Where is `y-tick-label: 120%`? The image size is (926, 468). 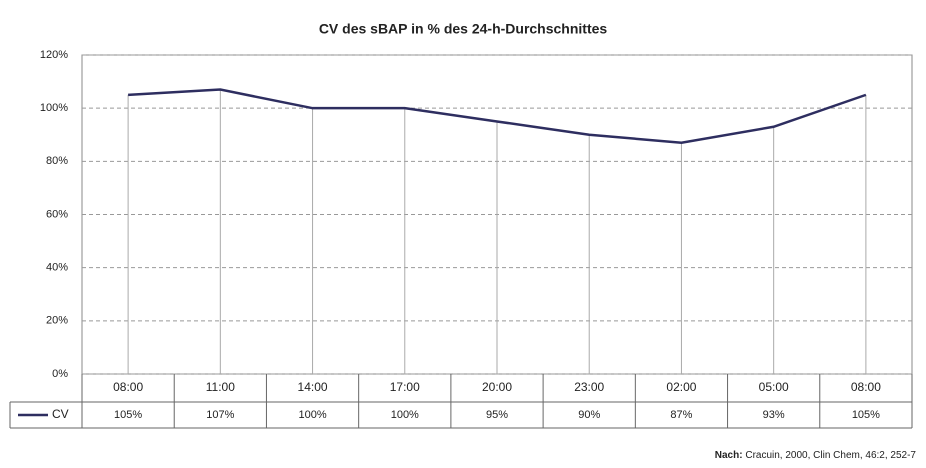 y-tick-label: 120% is located at coordinates (54, 55).